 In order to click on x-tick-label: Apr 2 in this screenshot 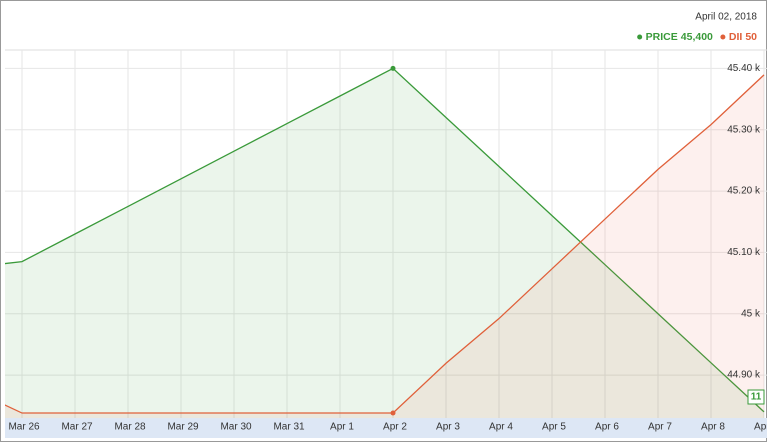, I will do `click(395, 427)`.